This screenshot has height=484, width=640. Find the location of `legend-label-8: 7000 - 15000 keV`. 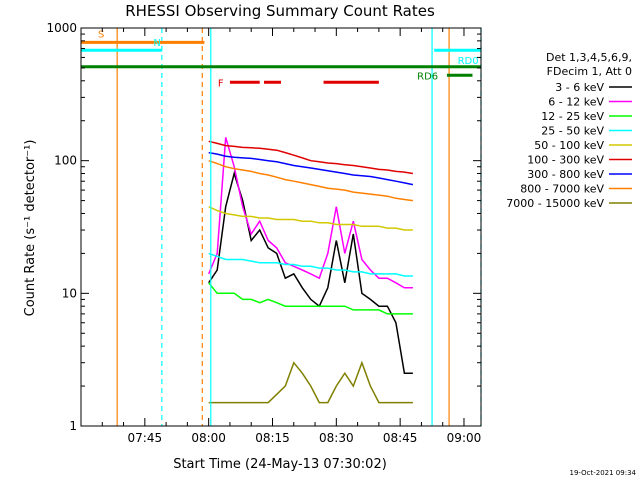

legend-label-8: 7000 - 15000 keV is located at coordinates (555, 203).